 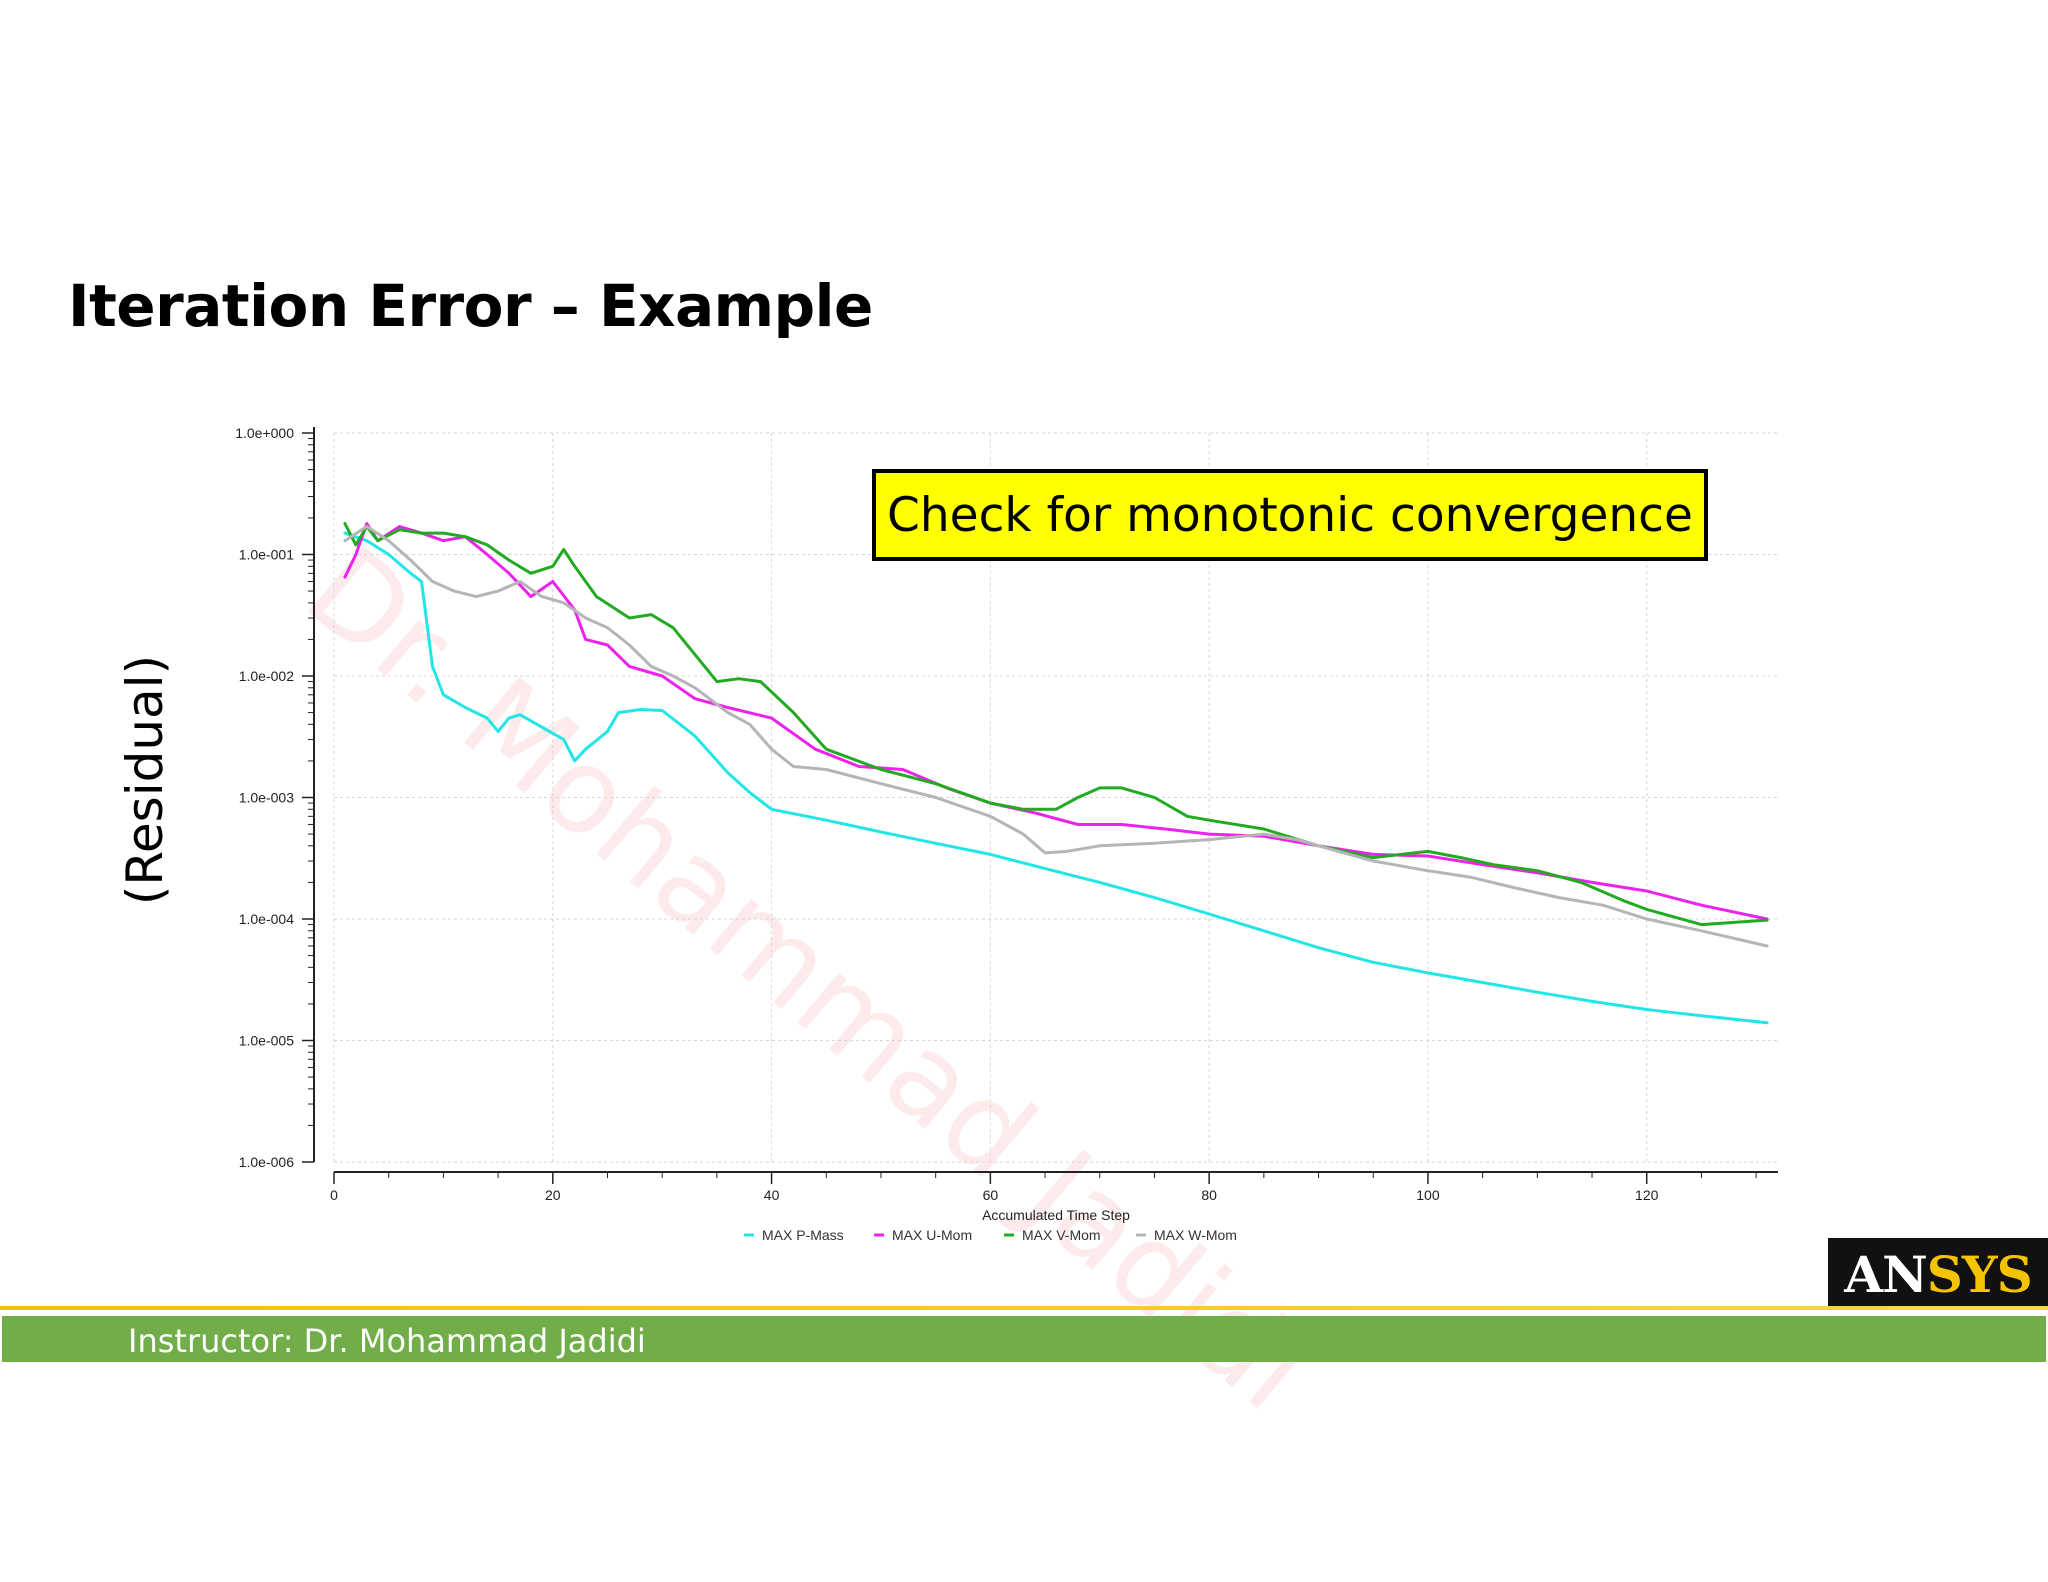 I want to click on legend: MAX P-Mass MAX U-Mom MAX V-Mom MAX W-Mom, so click(x=990, y=1235).